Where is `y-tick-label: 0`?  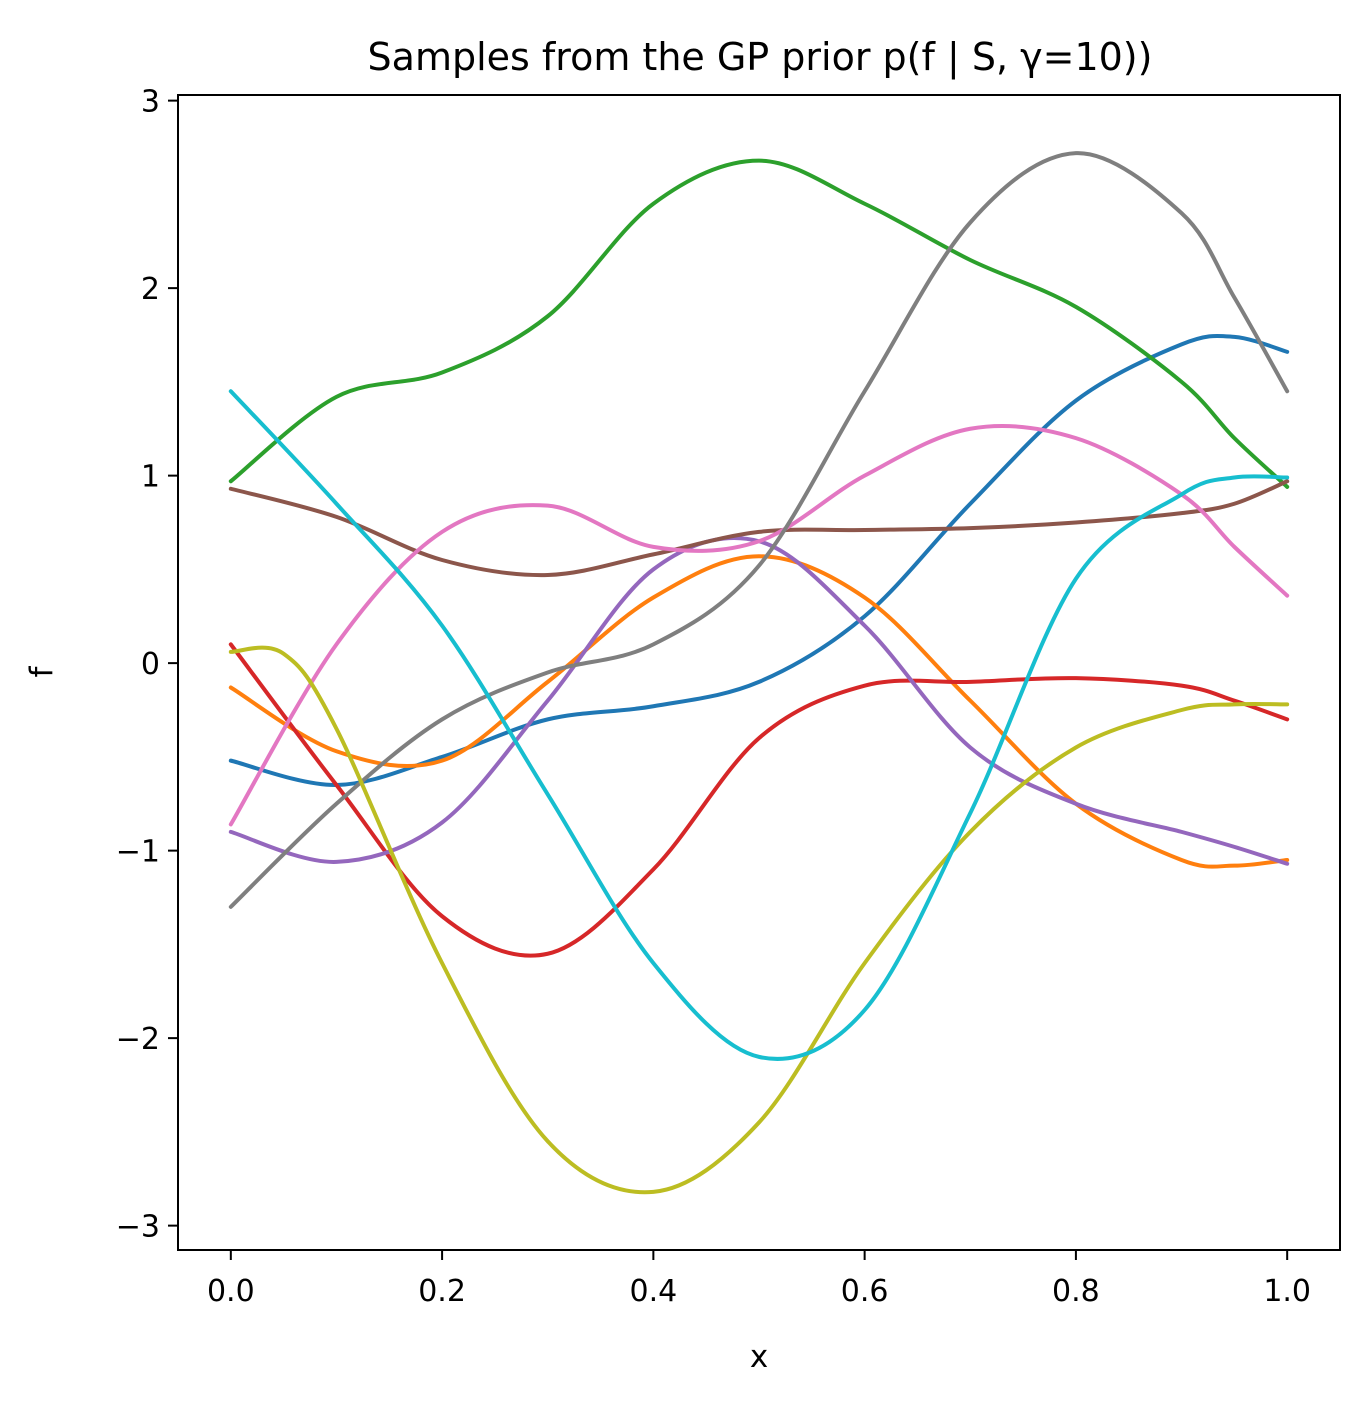 y-tick-label: 0 is located at coordinates (150, 664).